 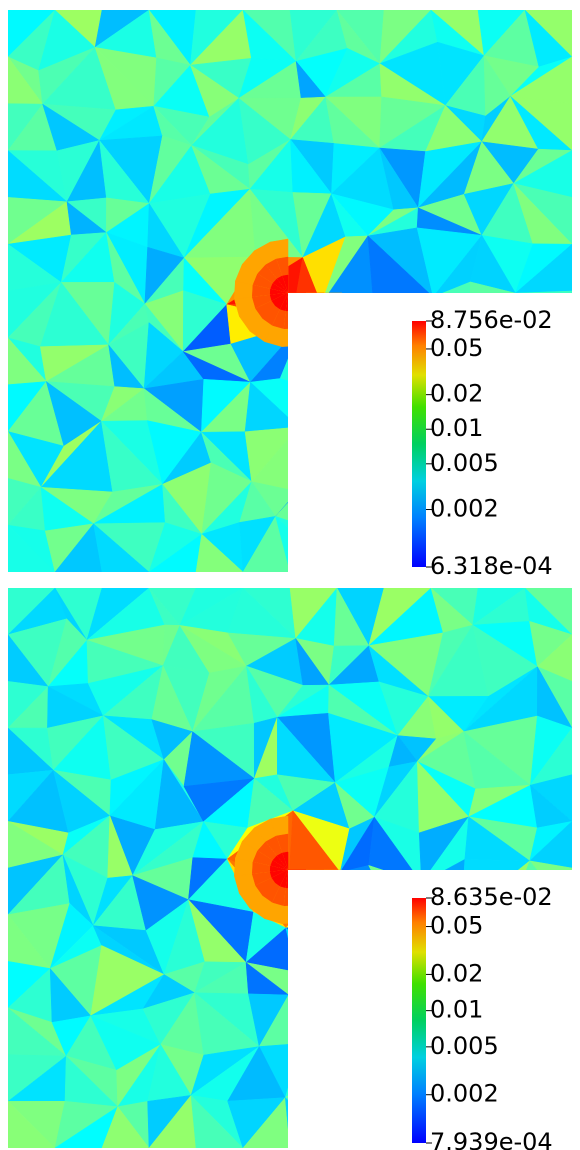 I want to click on colorbar-label: 7.939e-04, so click(x=491, y=1139).